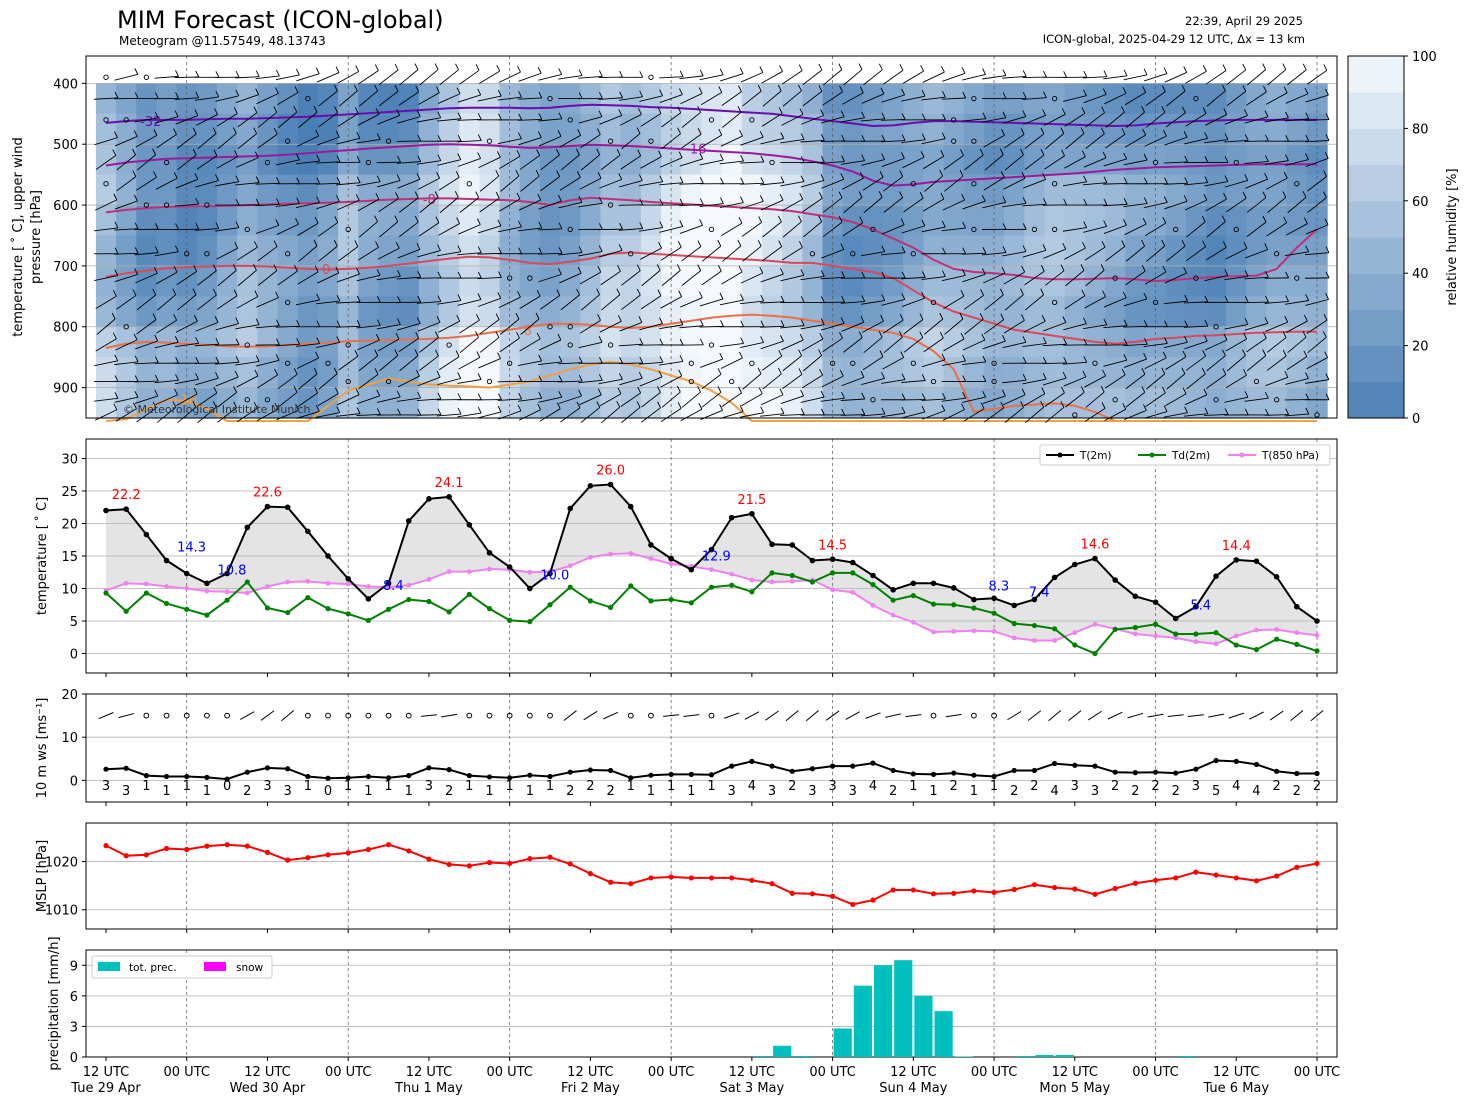  I want to click on y-tick-label: 10, so click(69, 590).